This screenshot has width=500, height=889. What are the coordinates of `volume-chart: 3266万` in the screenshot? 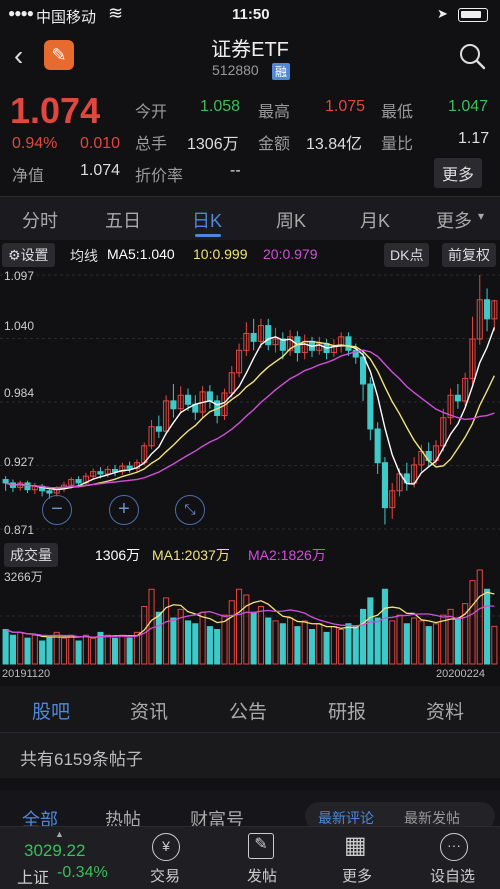 It's located at (250, 616).